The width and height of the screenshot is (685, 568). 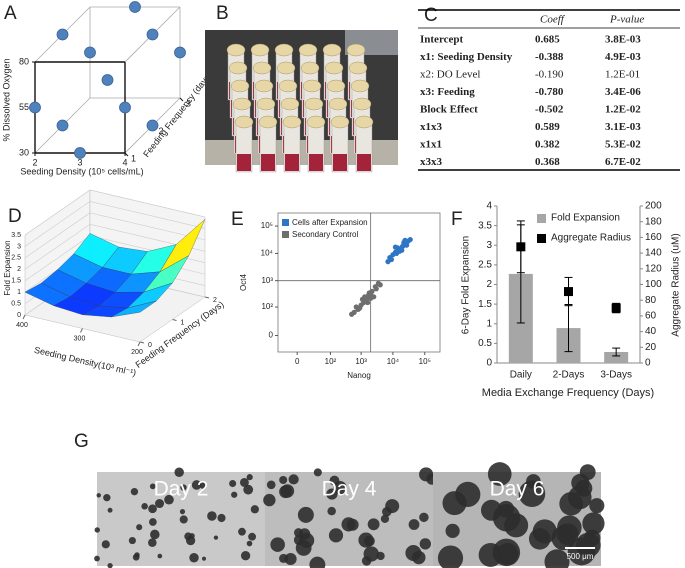 What do you see at coordinates (653, 206) in the screenshot?
I see `y2-tick-label: 200` at bounding box center [653, 206].